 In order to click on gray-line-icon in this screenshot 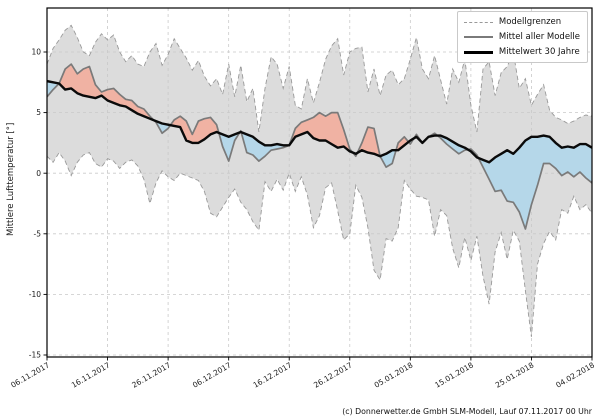, I will do `click(478, 37)`.